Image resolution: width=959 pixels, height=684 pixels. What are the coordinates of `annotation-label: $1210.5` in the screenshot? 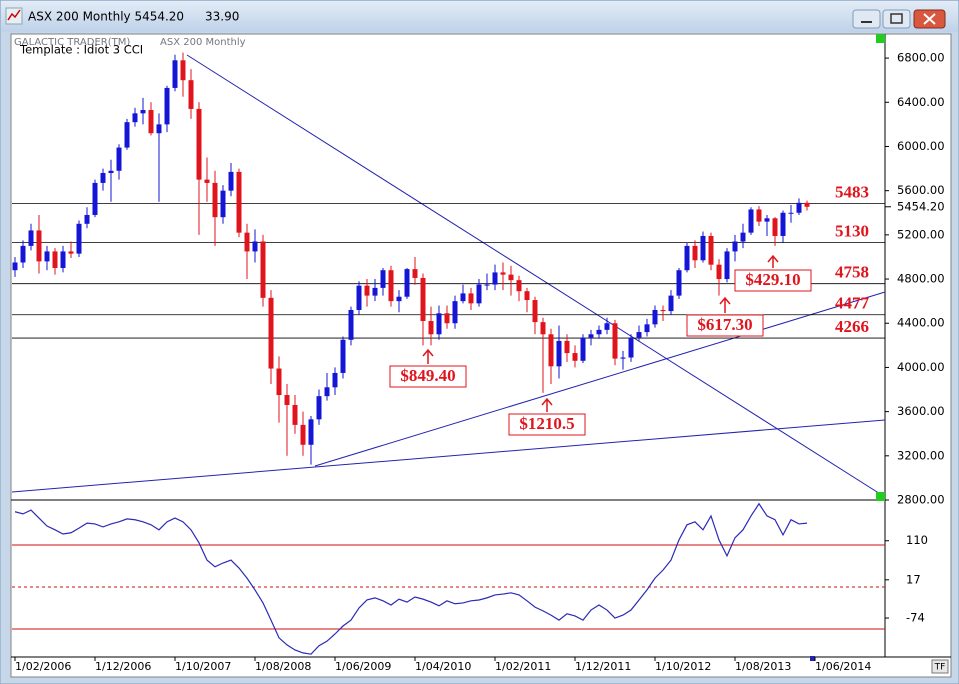 It's located at (546, 423).